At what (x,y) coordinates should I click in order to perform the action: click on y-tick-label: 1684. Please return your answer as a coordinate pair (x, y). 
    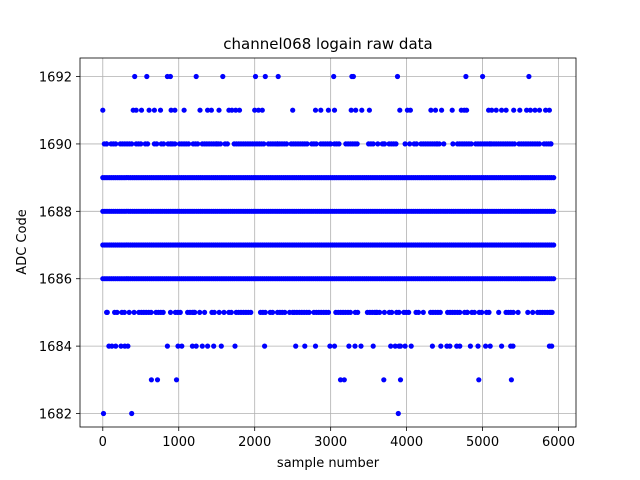
    Looking at the image, I should click on (55, 347).